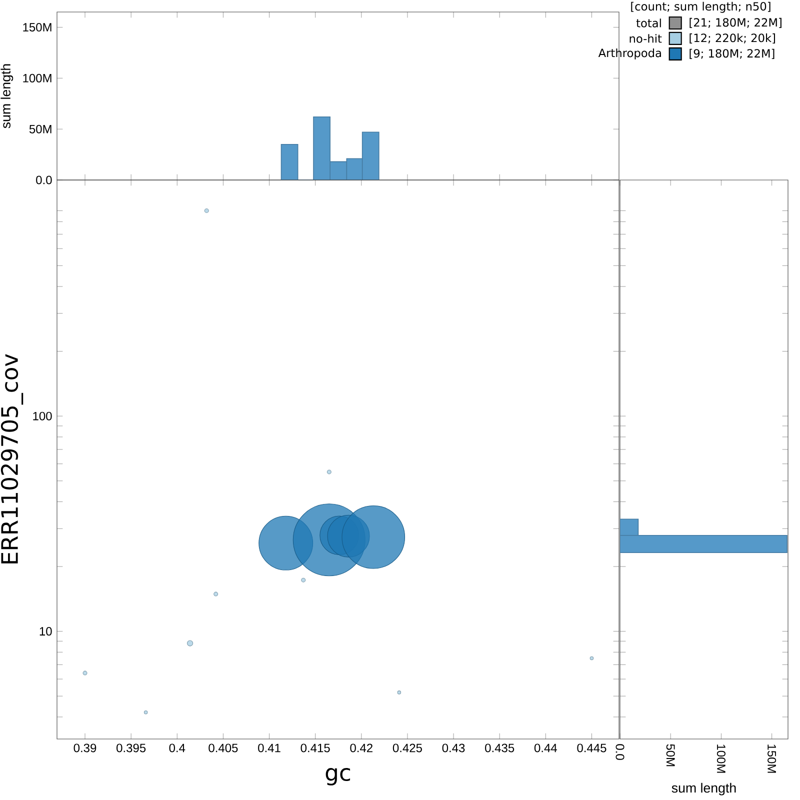 The image size is (800, 800). Describe the element at coordinates (40, 129) in the screenshot. I see `y-tick-label: 50M` at that location.